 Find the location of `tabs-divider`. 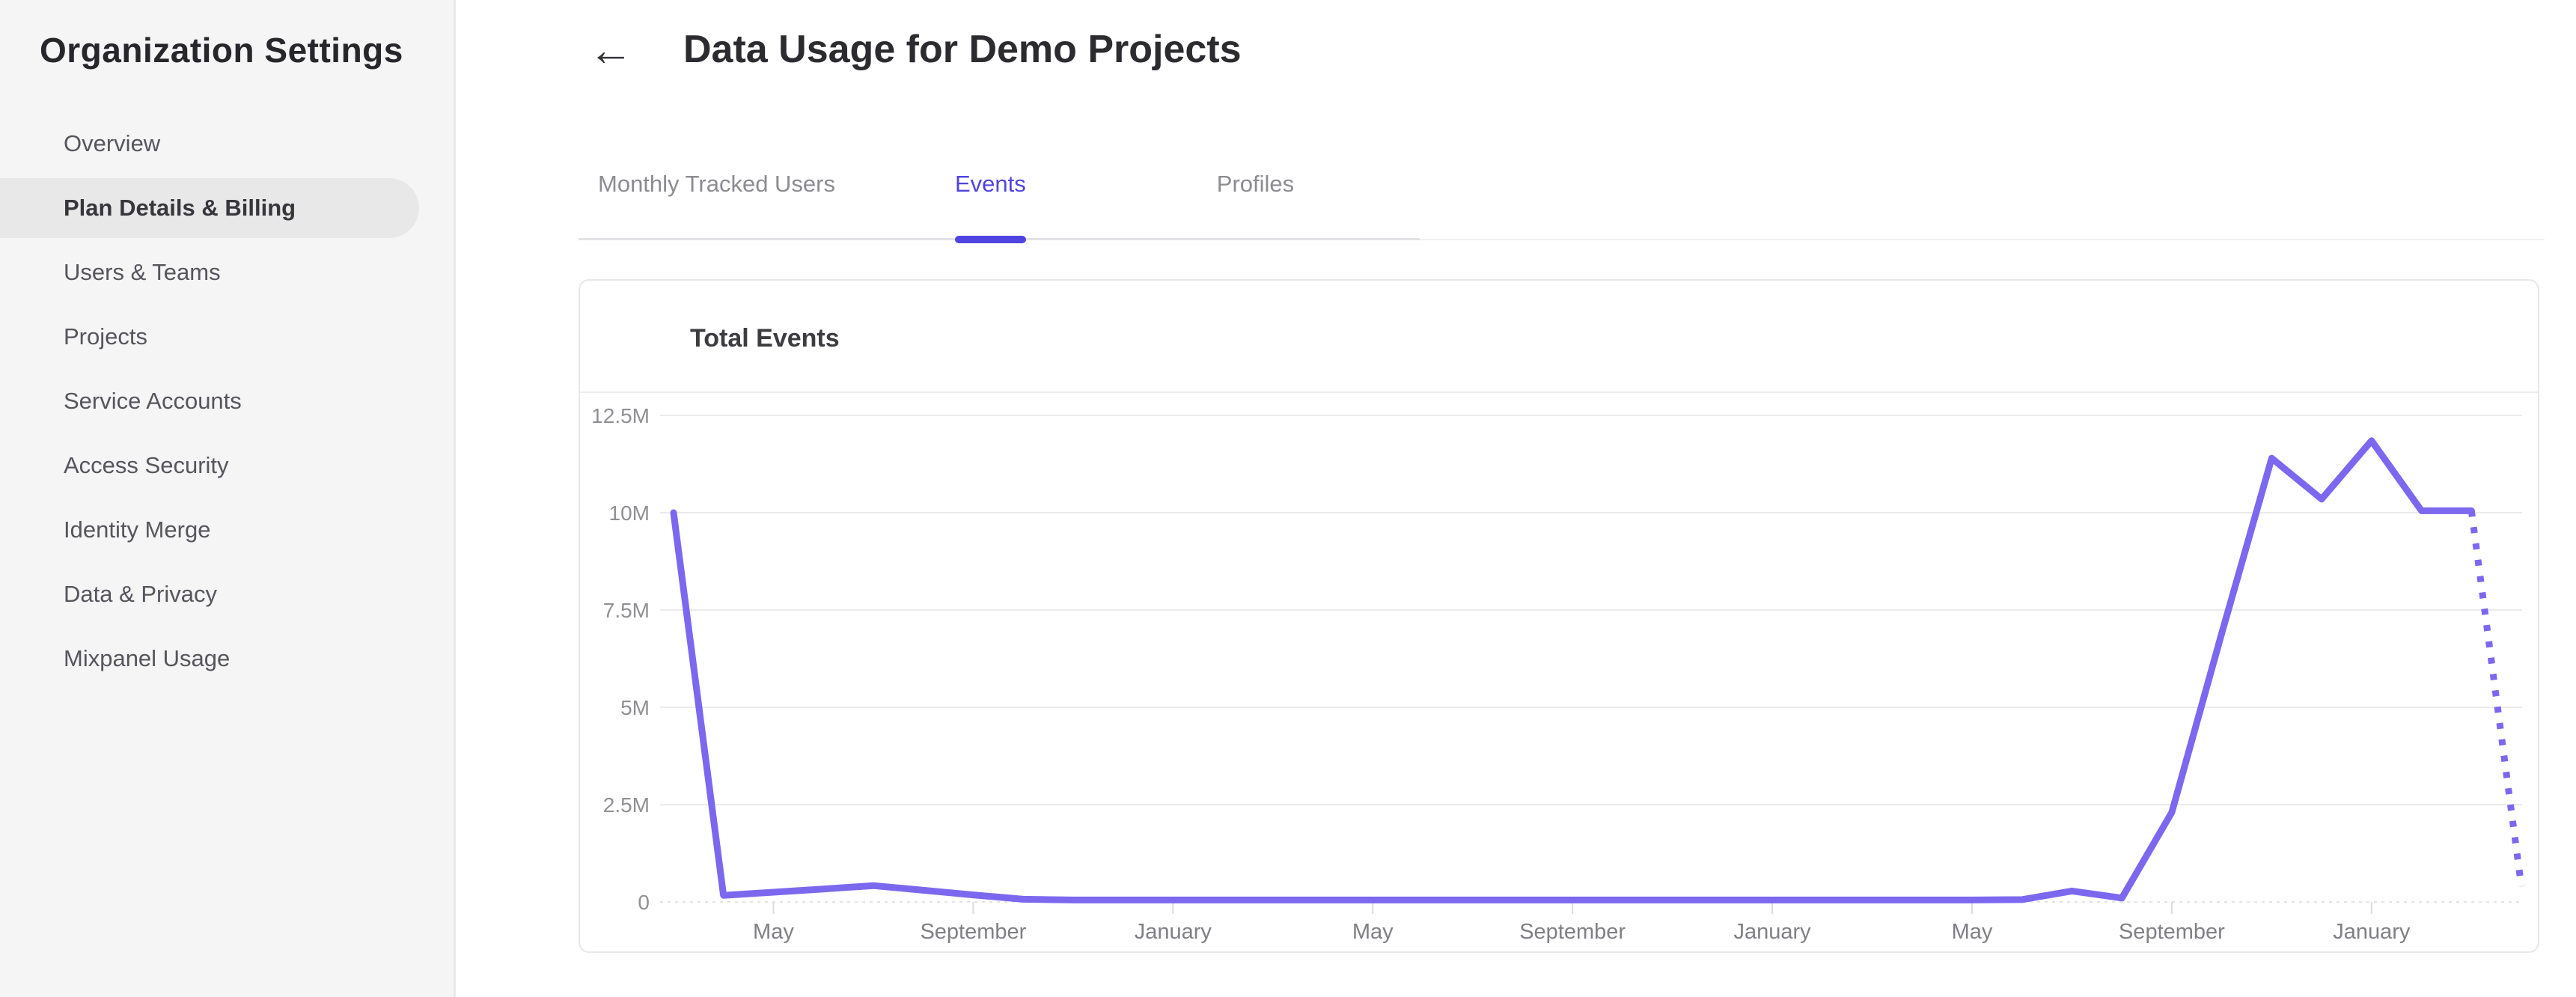

tabs-divider is located at coordinates (1562, 240).